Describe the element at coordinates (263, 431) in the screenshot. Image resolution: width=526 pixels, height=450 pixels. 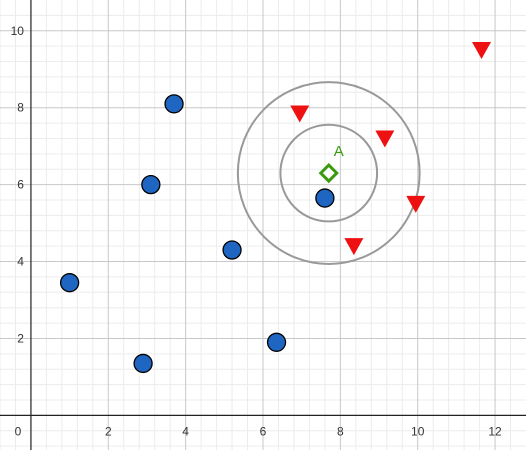
I see `x-tick-label: 6` at that location.